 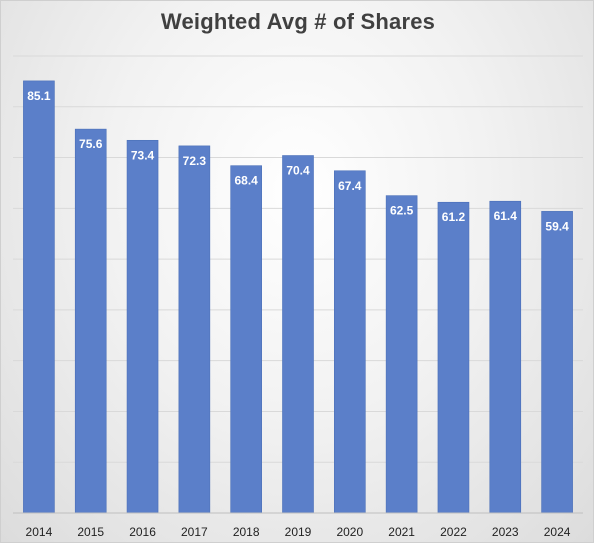 What do you see at coordinates (505, 357) in the screenshot?
I see `bar-2023` at bounding box center [505, 357].